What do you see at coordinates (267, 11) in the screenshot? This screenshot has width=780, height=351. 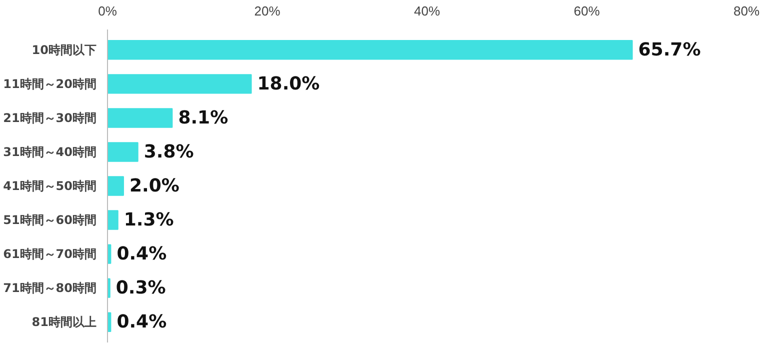 I see `x-tick-label: 20%` at bounding box center [267, 11].